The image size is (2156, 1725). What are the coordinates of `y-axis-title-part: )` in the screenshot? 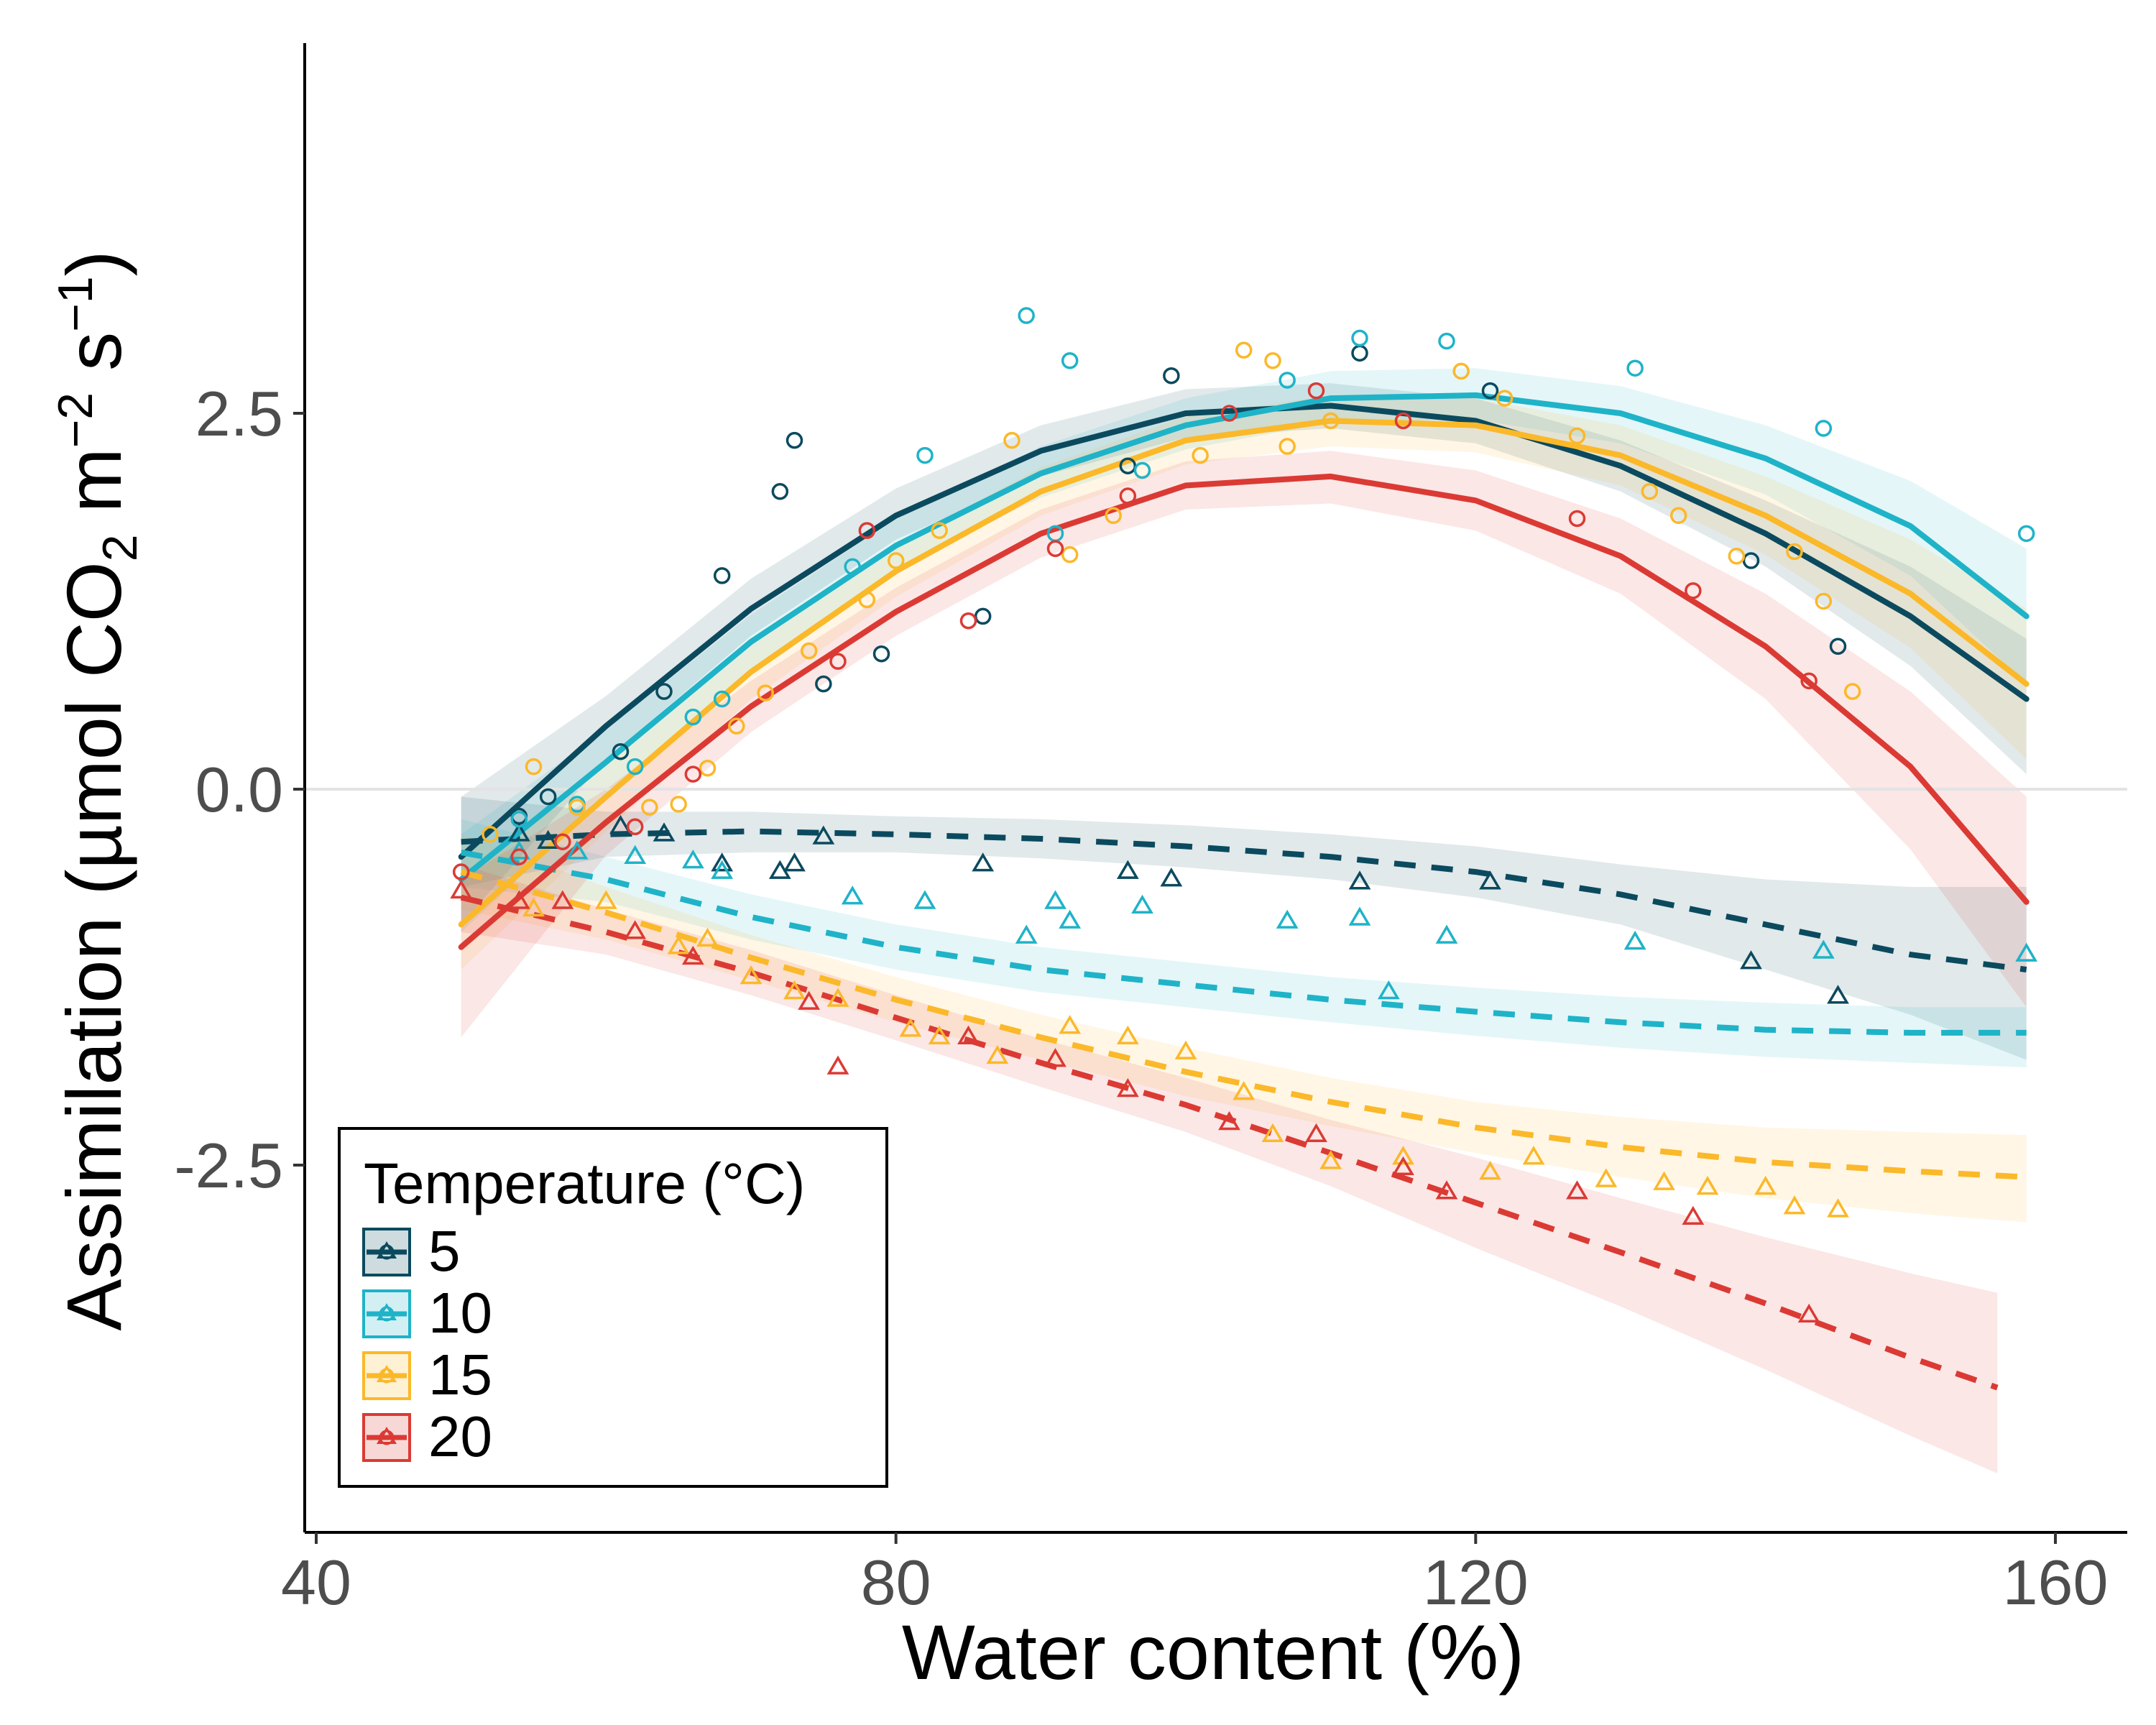 It's located at (93, 263).